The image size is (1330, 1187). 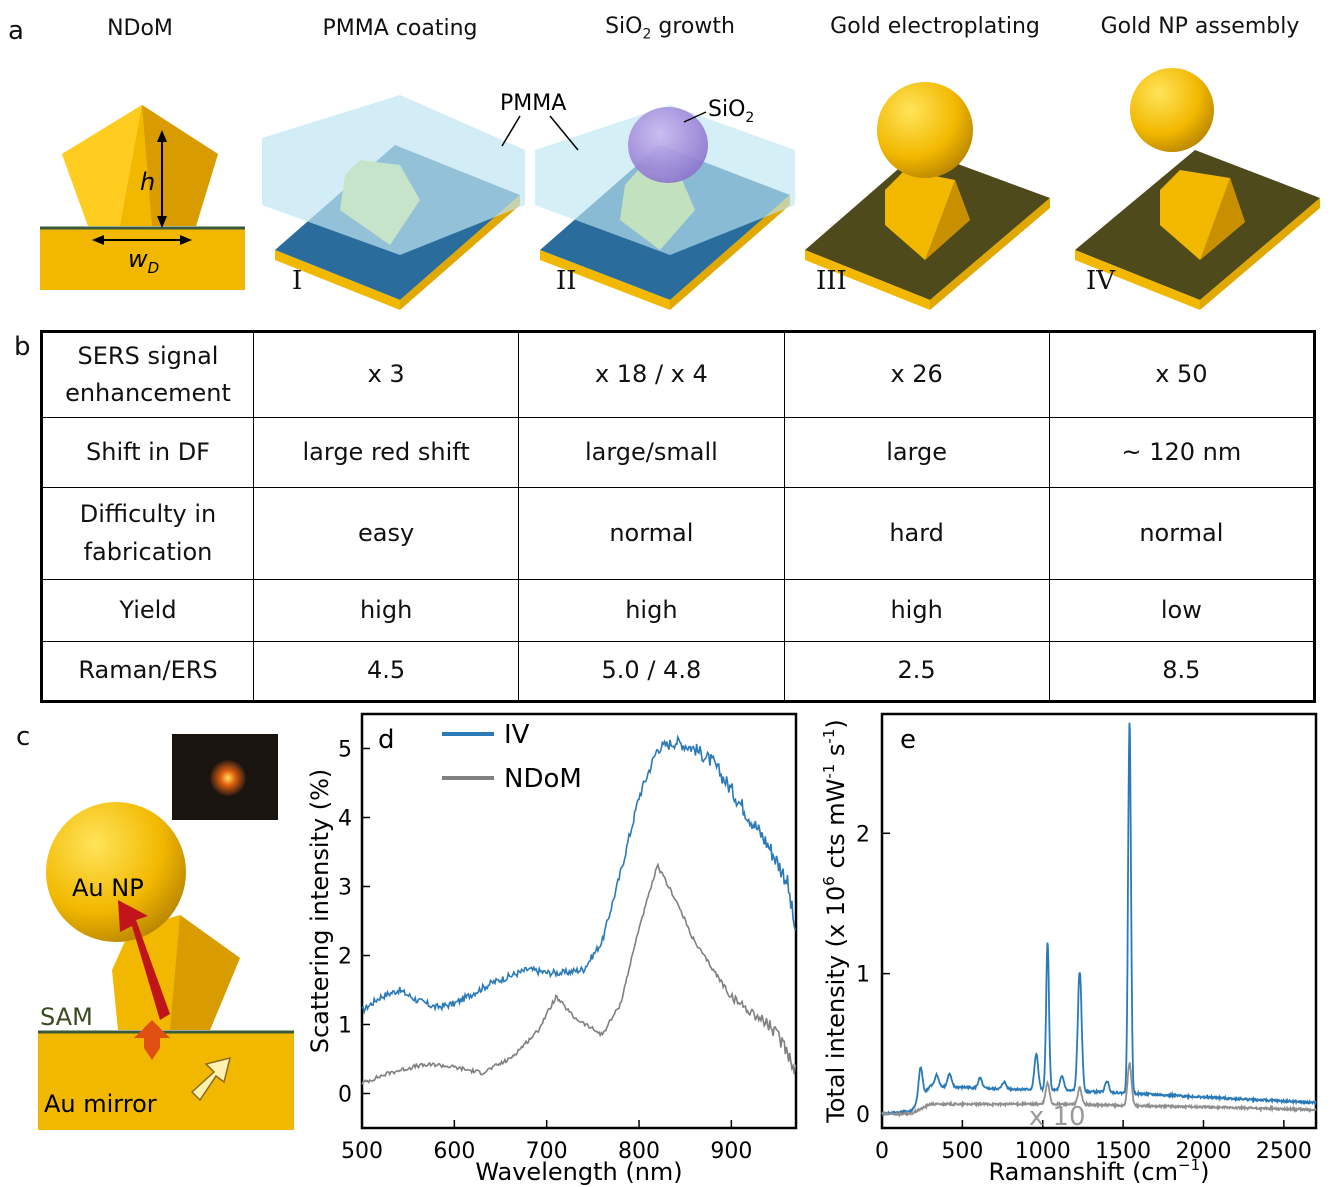 I want to click on legend-label: IV, so click(x=517, y=735).